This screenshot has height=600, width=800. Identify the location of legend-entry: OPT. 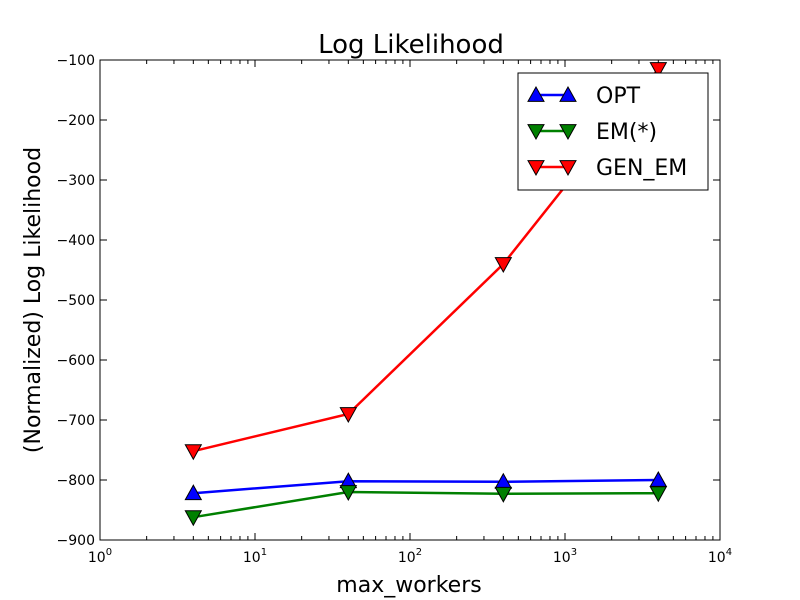
(584, 96).